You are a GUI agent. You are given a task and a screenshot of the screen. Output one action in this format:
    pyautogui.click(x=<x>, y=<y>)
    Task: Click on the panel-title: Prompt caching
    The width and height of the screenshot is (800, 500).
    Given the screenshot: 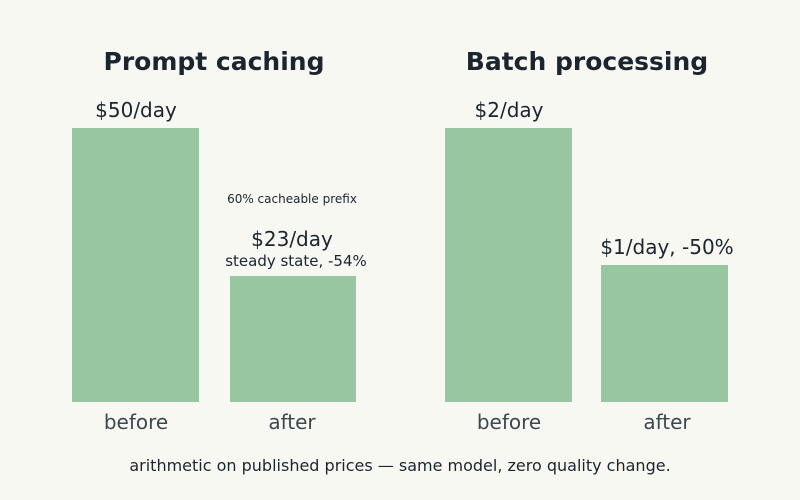 What is the action you would take?
    pyautogui.click(x=214, y=61)
    